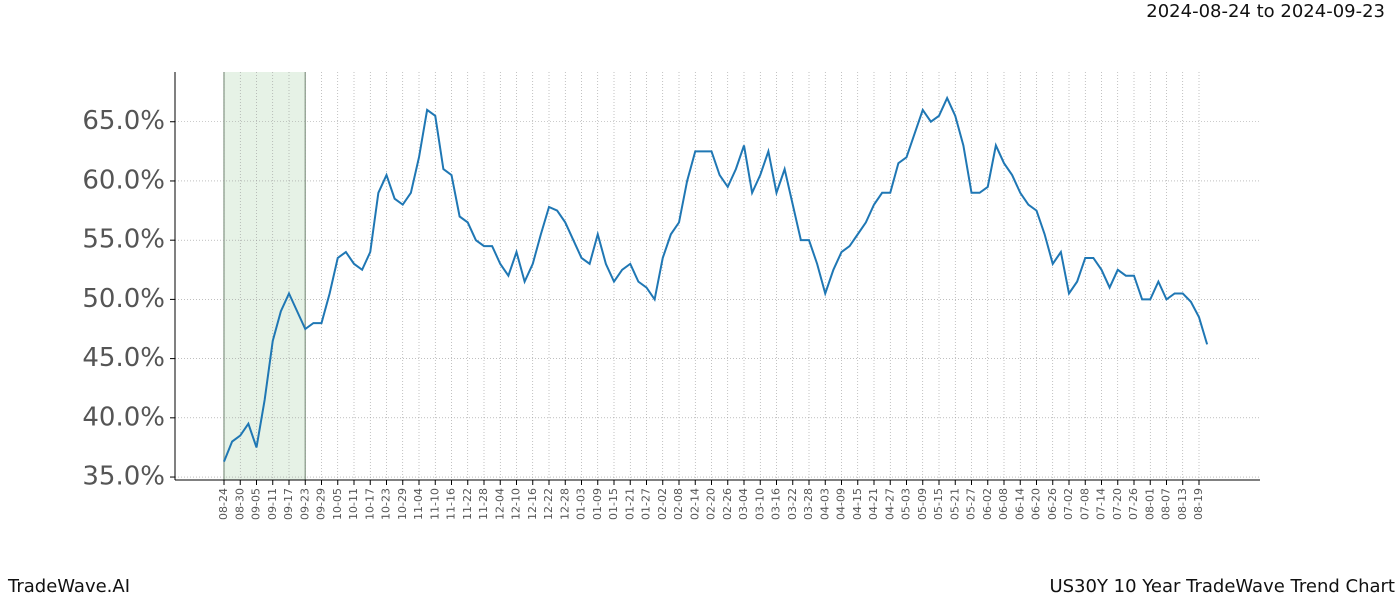 The height and width of the screenshot is (604, 1400). What do you see at coordinates (1101, 504) in the screenshot?
I see `x-tick-label: 07-14` at bounding box center [1101, 504].